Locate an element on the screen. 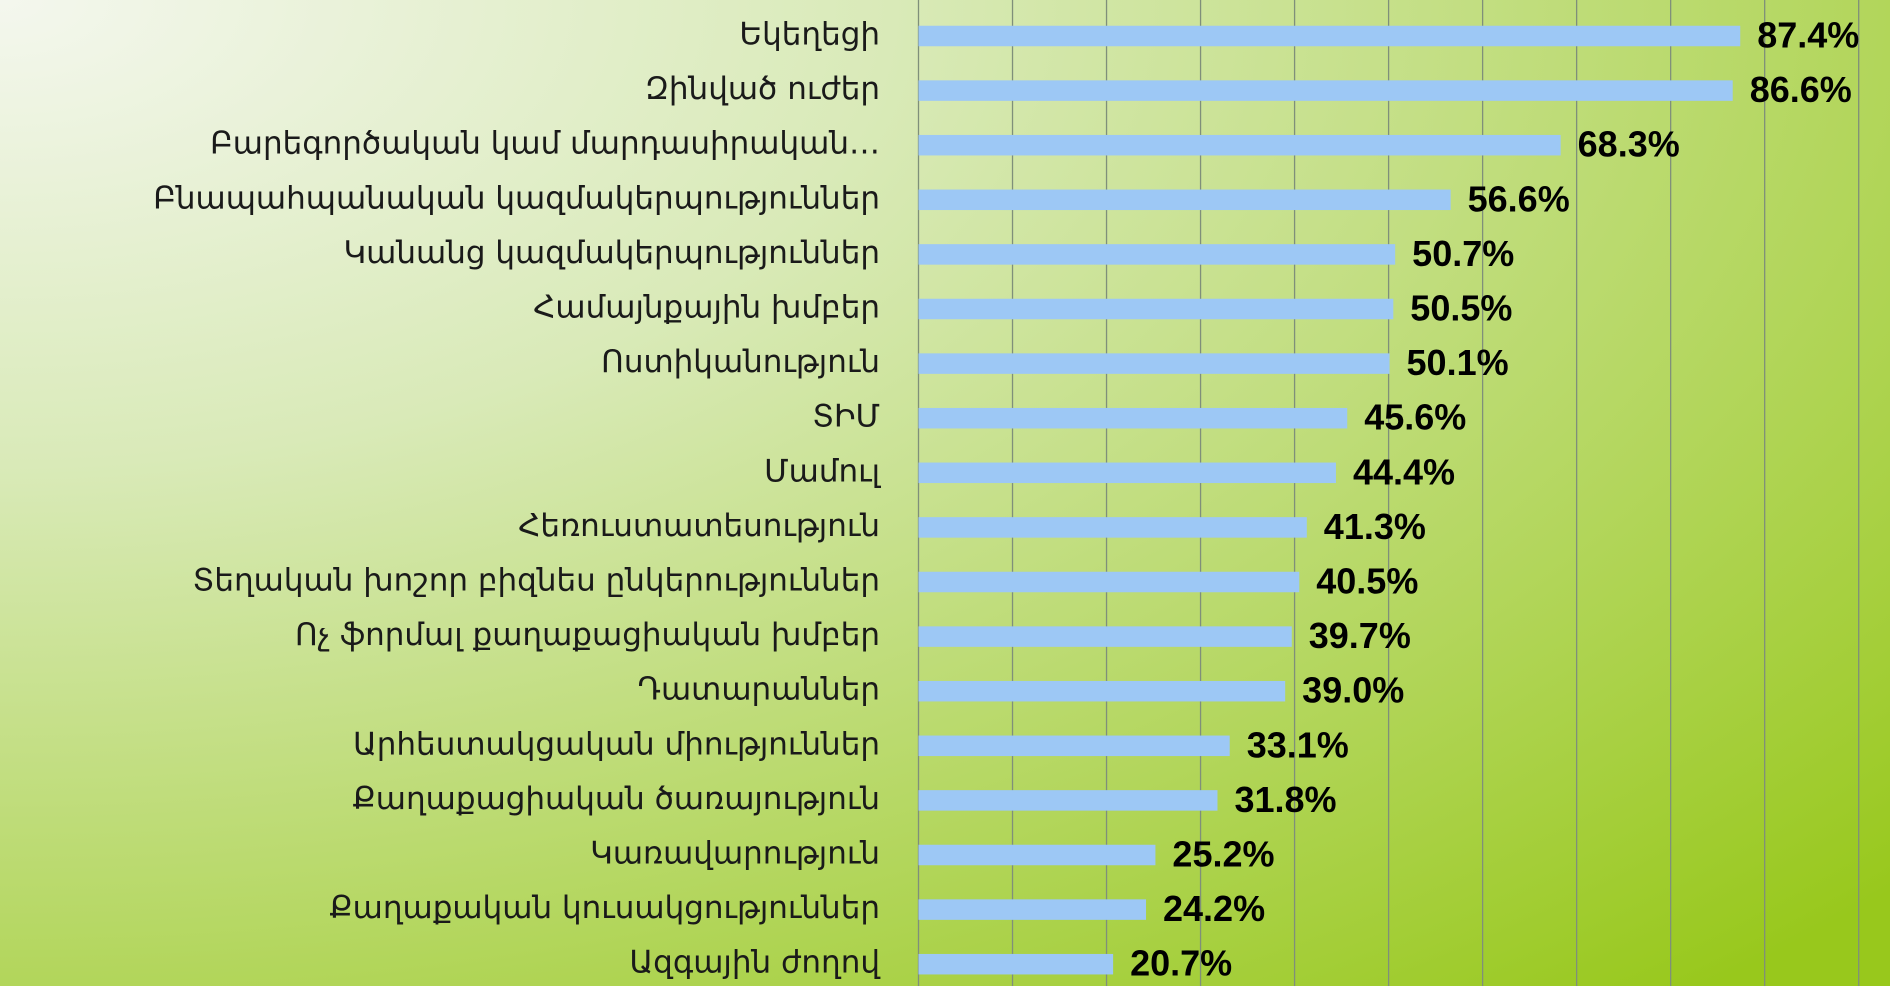  category-label: ՏԻՄ is located at coordinates (846, 417).